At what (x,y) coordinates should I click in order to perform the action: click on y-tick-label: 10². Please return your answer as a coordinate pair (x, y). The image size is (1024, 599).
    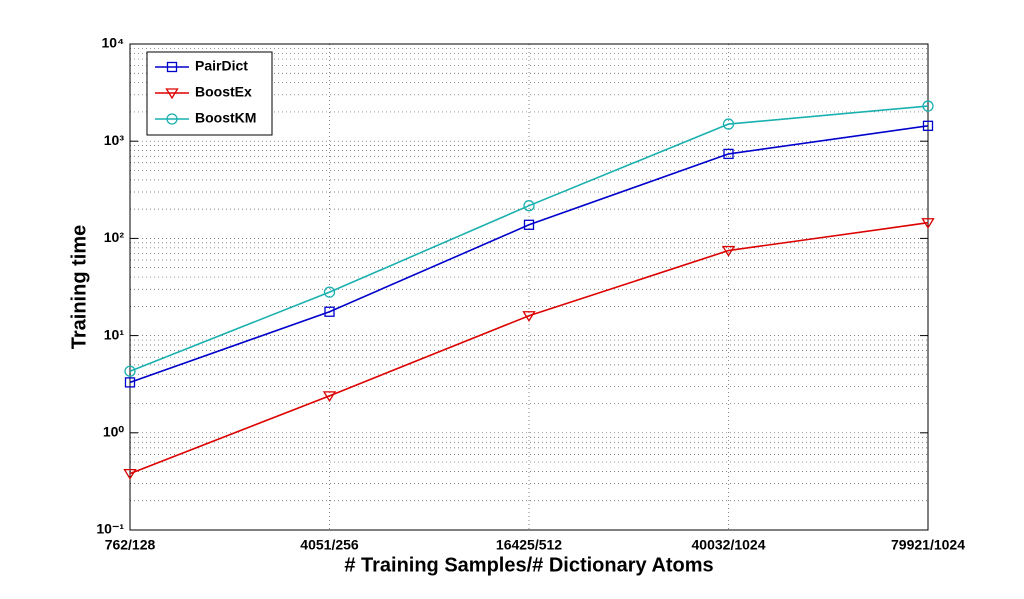
    Looking at the image, I should click on (114, 237).